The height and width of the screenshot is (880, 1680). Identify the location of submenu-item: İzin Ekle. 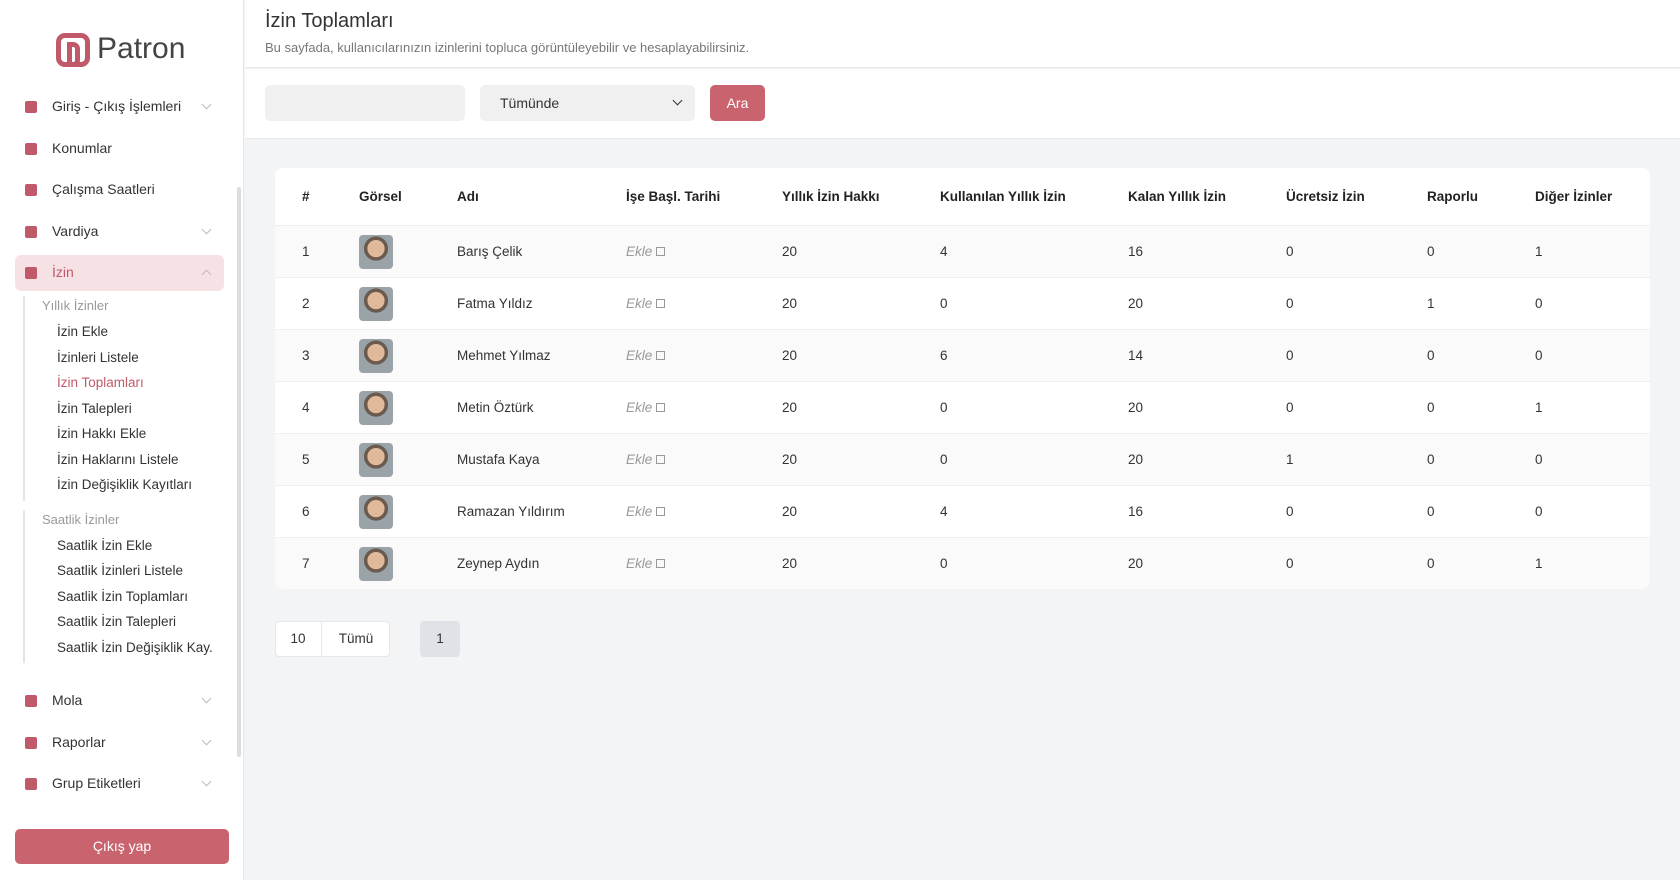
(83, 331).